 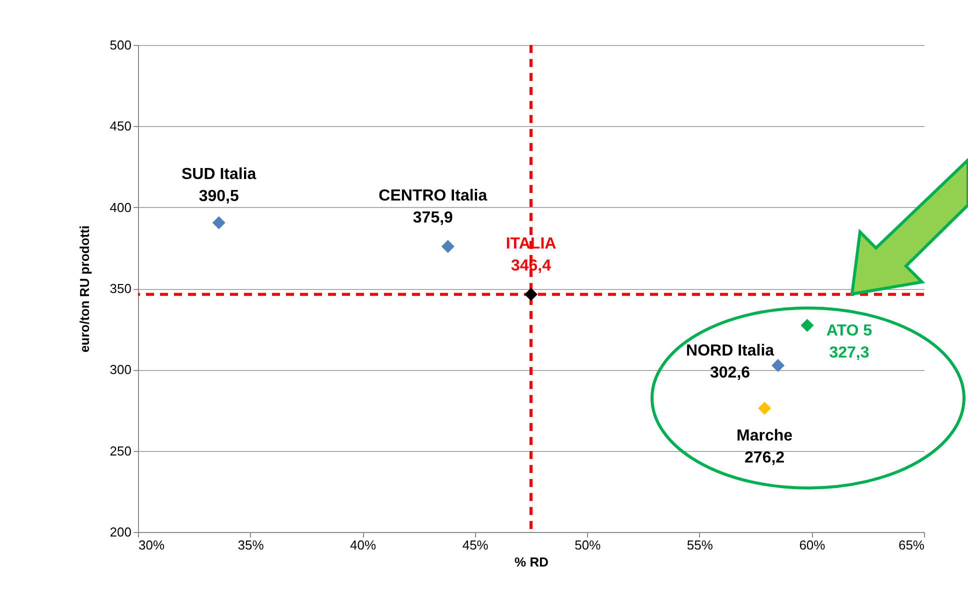 What do you see at coordinates (121, 288) in the screenshot?
I see `y-tick-label: 350` at bounding box center [121, 288].